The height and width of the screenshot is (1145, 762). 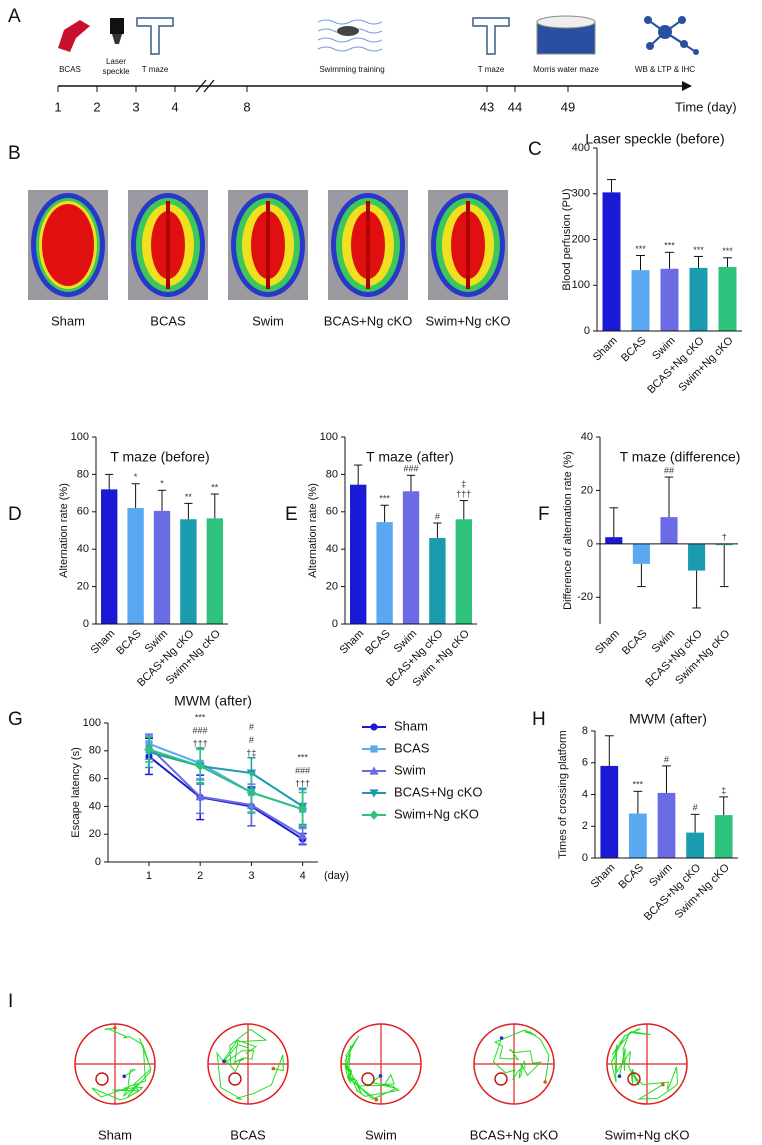 I want to click on significance-mark: ##, so click(x=669, y=470).